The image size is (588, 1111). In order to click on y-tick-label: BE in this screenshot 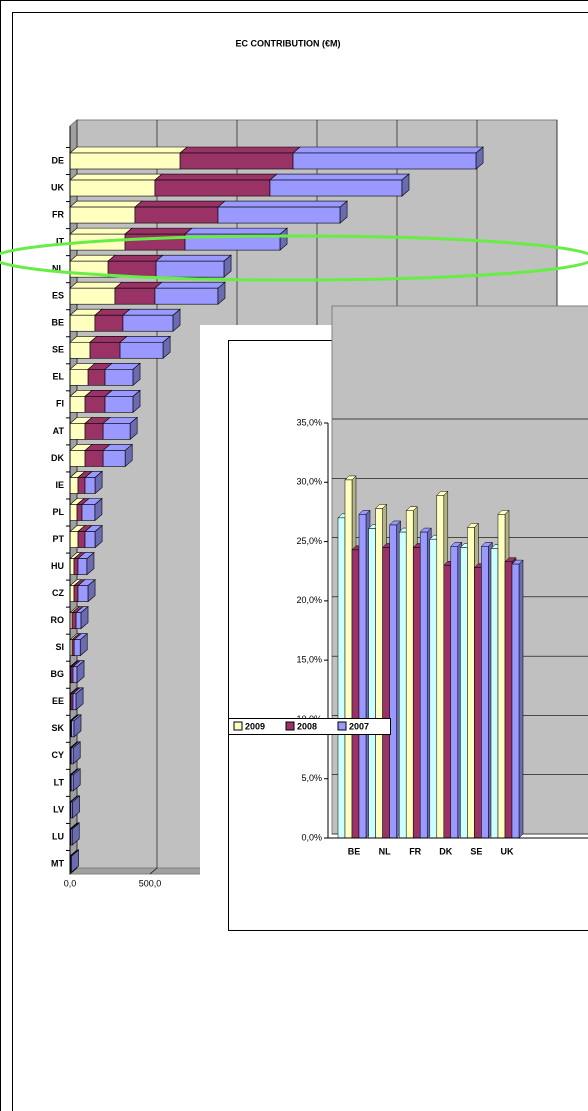, I will do `click(57, 323)`.